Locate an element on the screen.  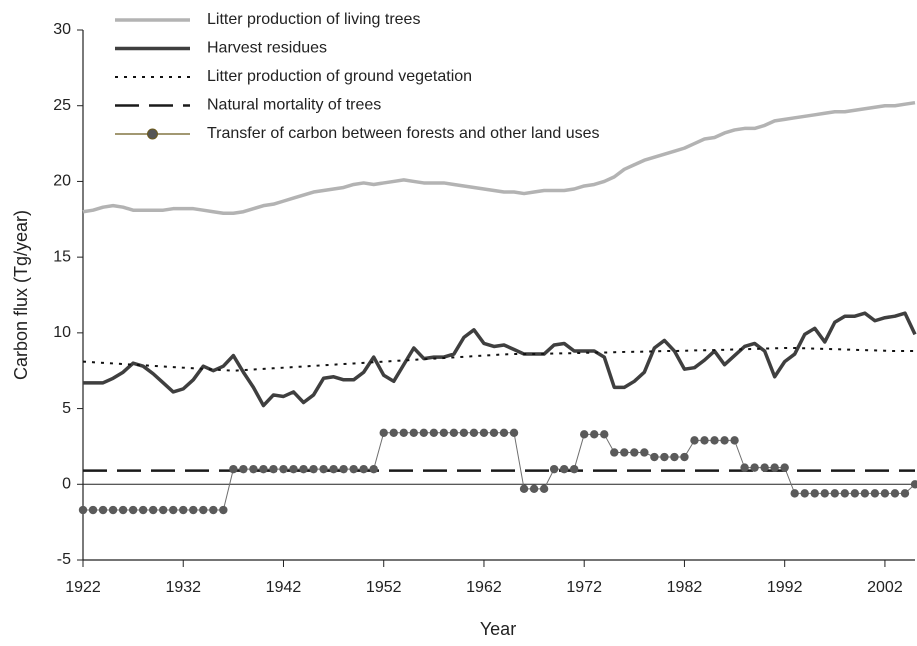
legend-label: Natural mortality of trees is located at coordinates (294, 105).